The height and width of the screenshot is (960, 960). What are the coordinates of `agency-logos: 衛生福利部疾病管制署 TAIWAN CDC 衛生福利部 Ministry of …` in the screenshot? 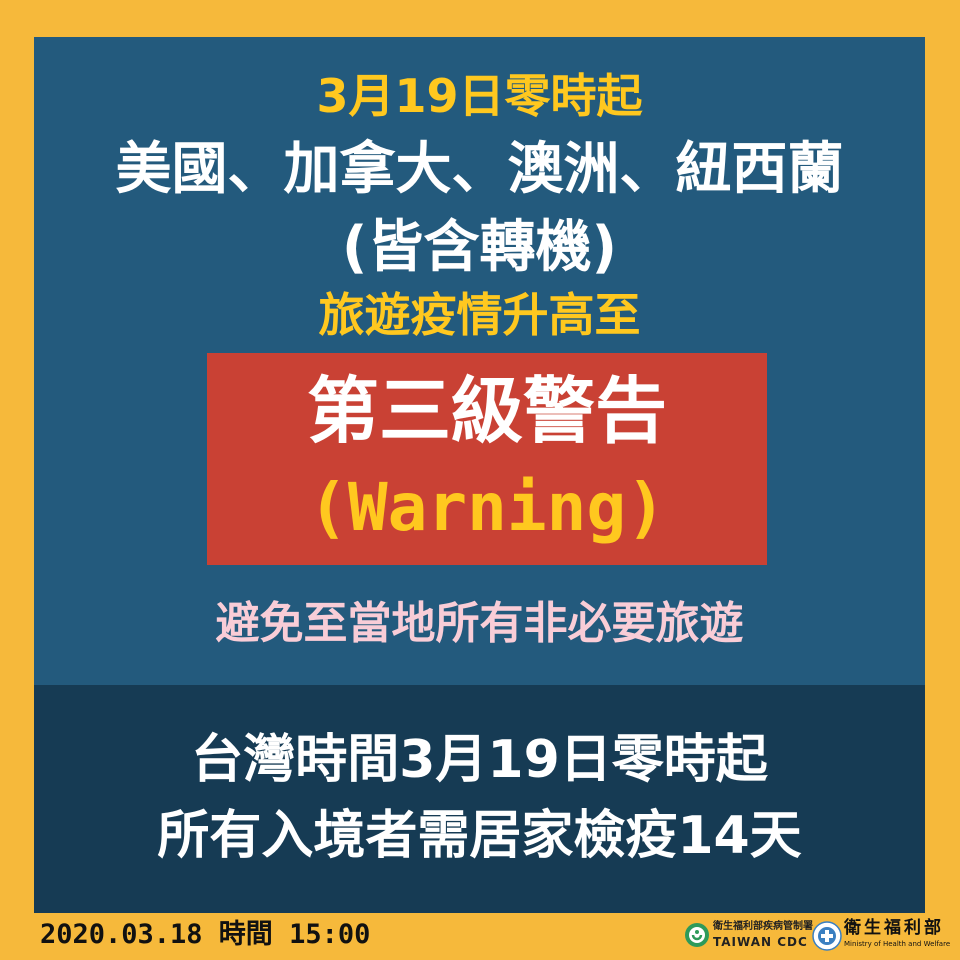 It's located at (817, 936).